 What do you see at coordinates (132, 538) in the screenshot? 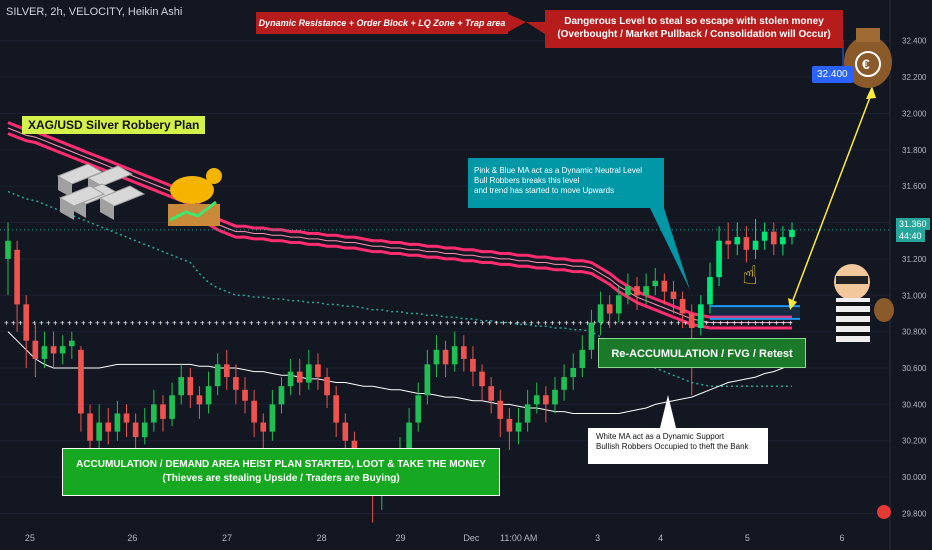
I see `x-tick-label: 26` at bounding box center [132, 538].